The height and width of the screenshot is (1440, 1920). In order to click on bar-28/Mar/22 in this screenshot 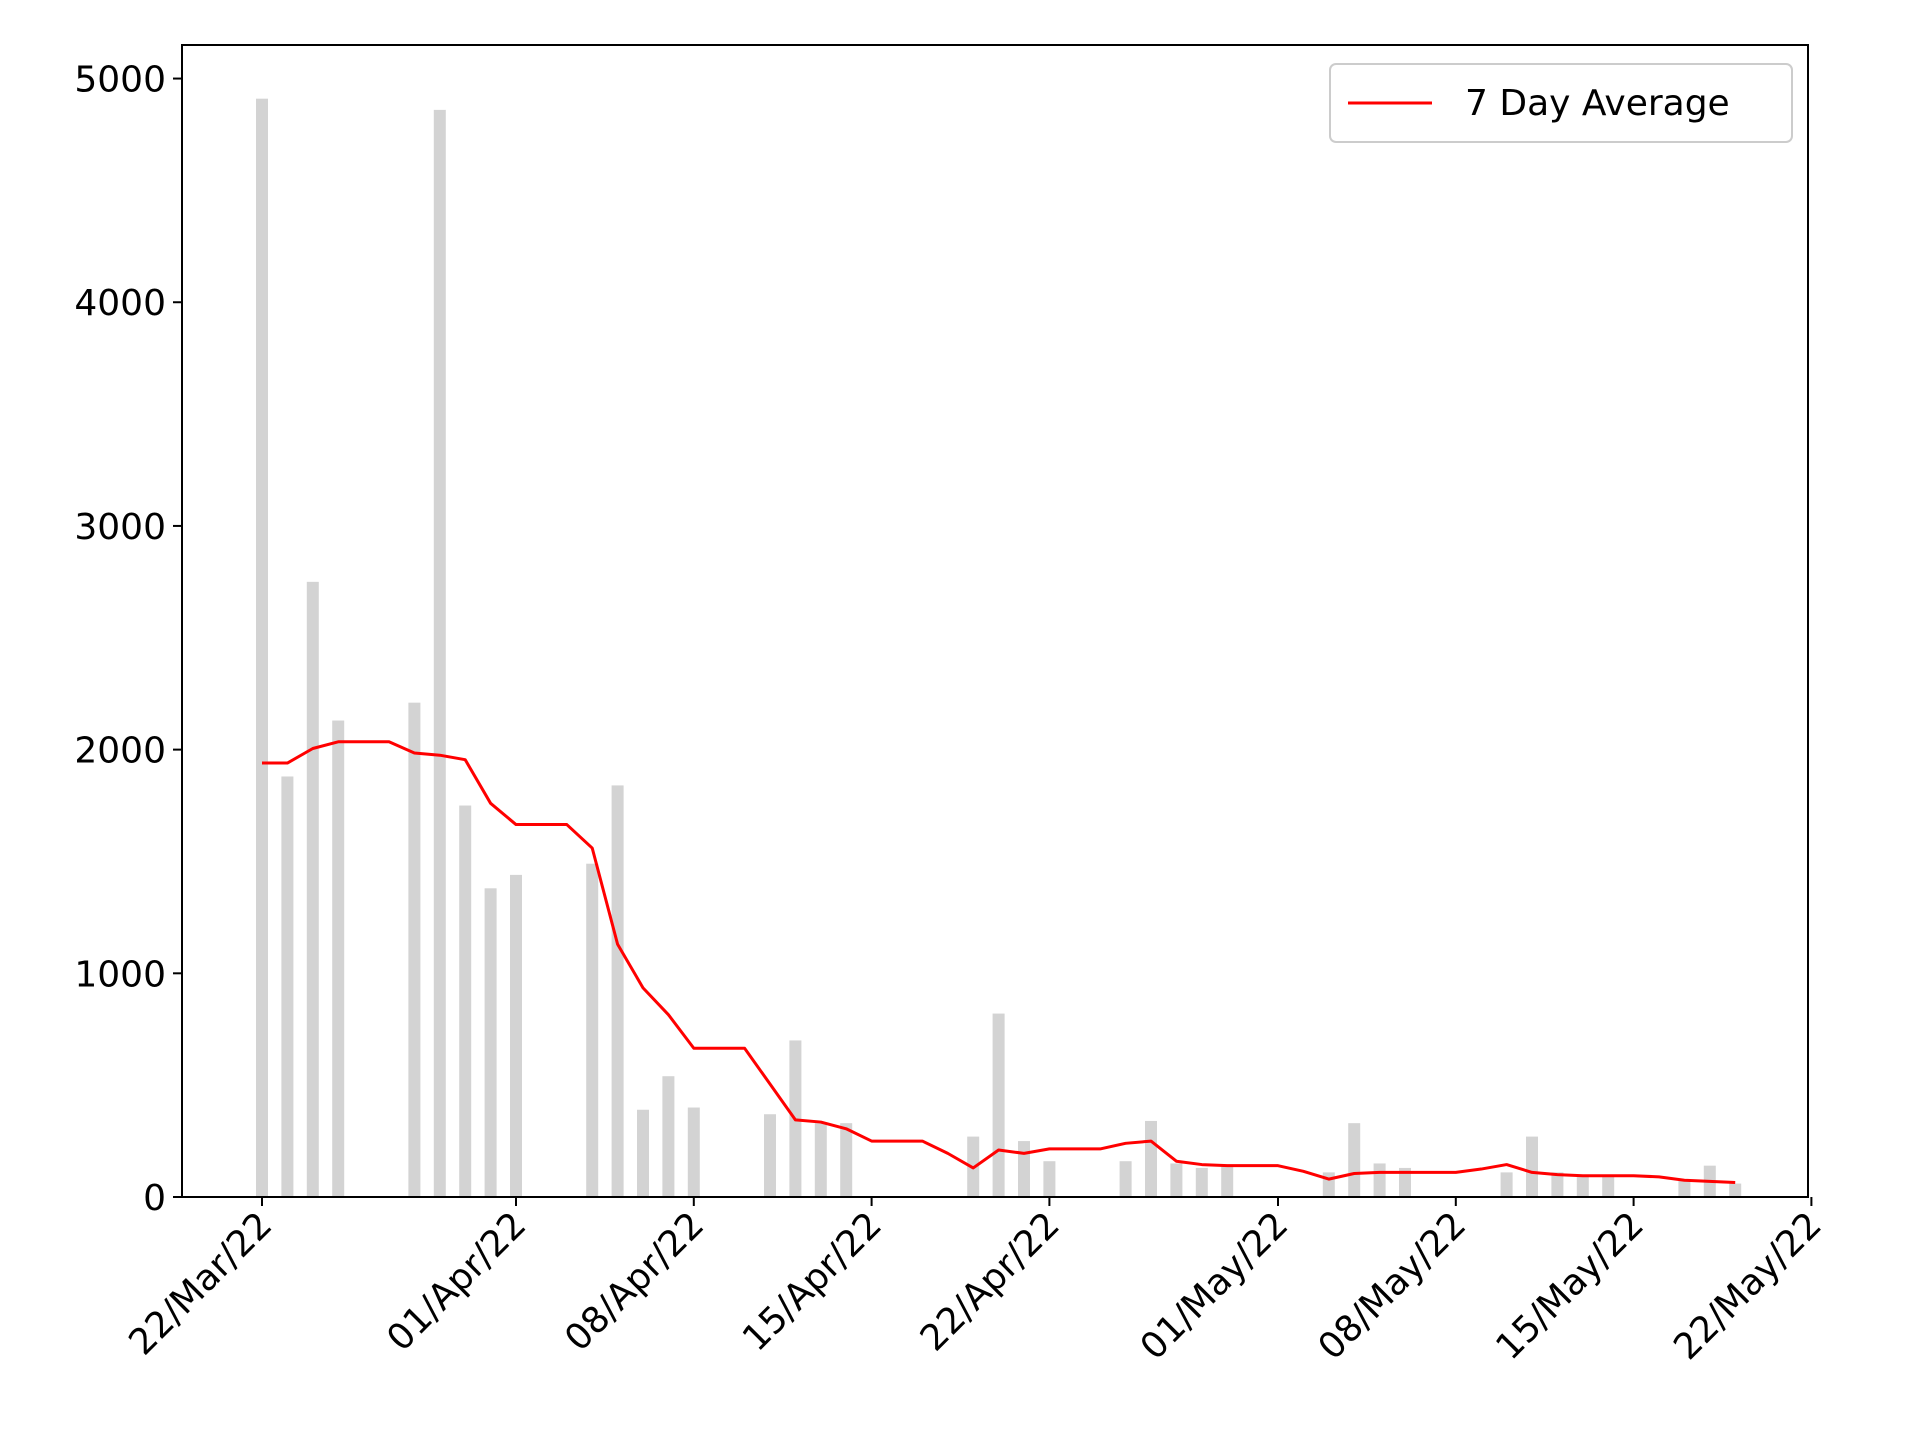, I will do `click(414, 949)`.